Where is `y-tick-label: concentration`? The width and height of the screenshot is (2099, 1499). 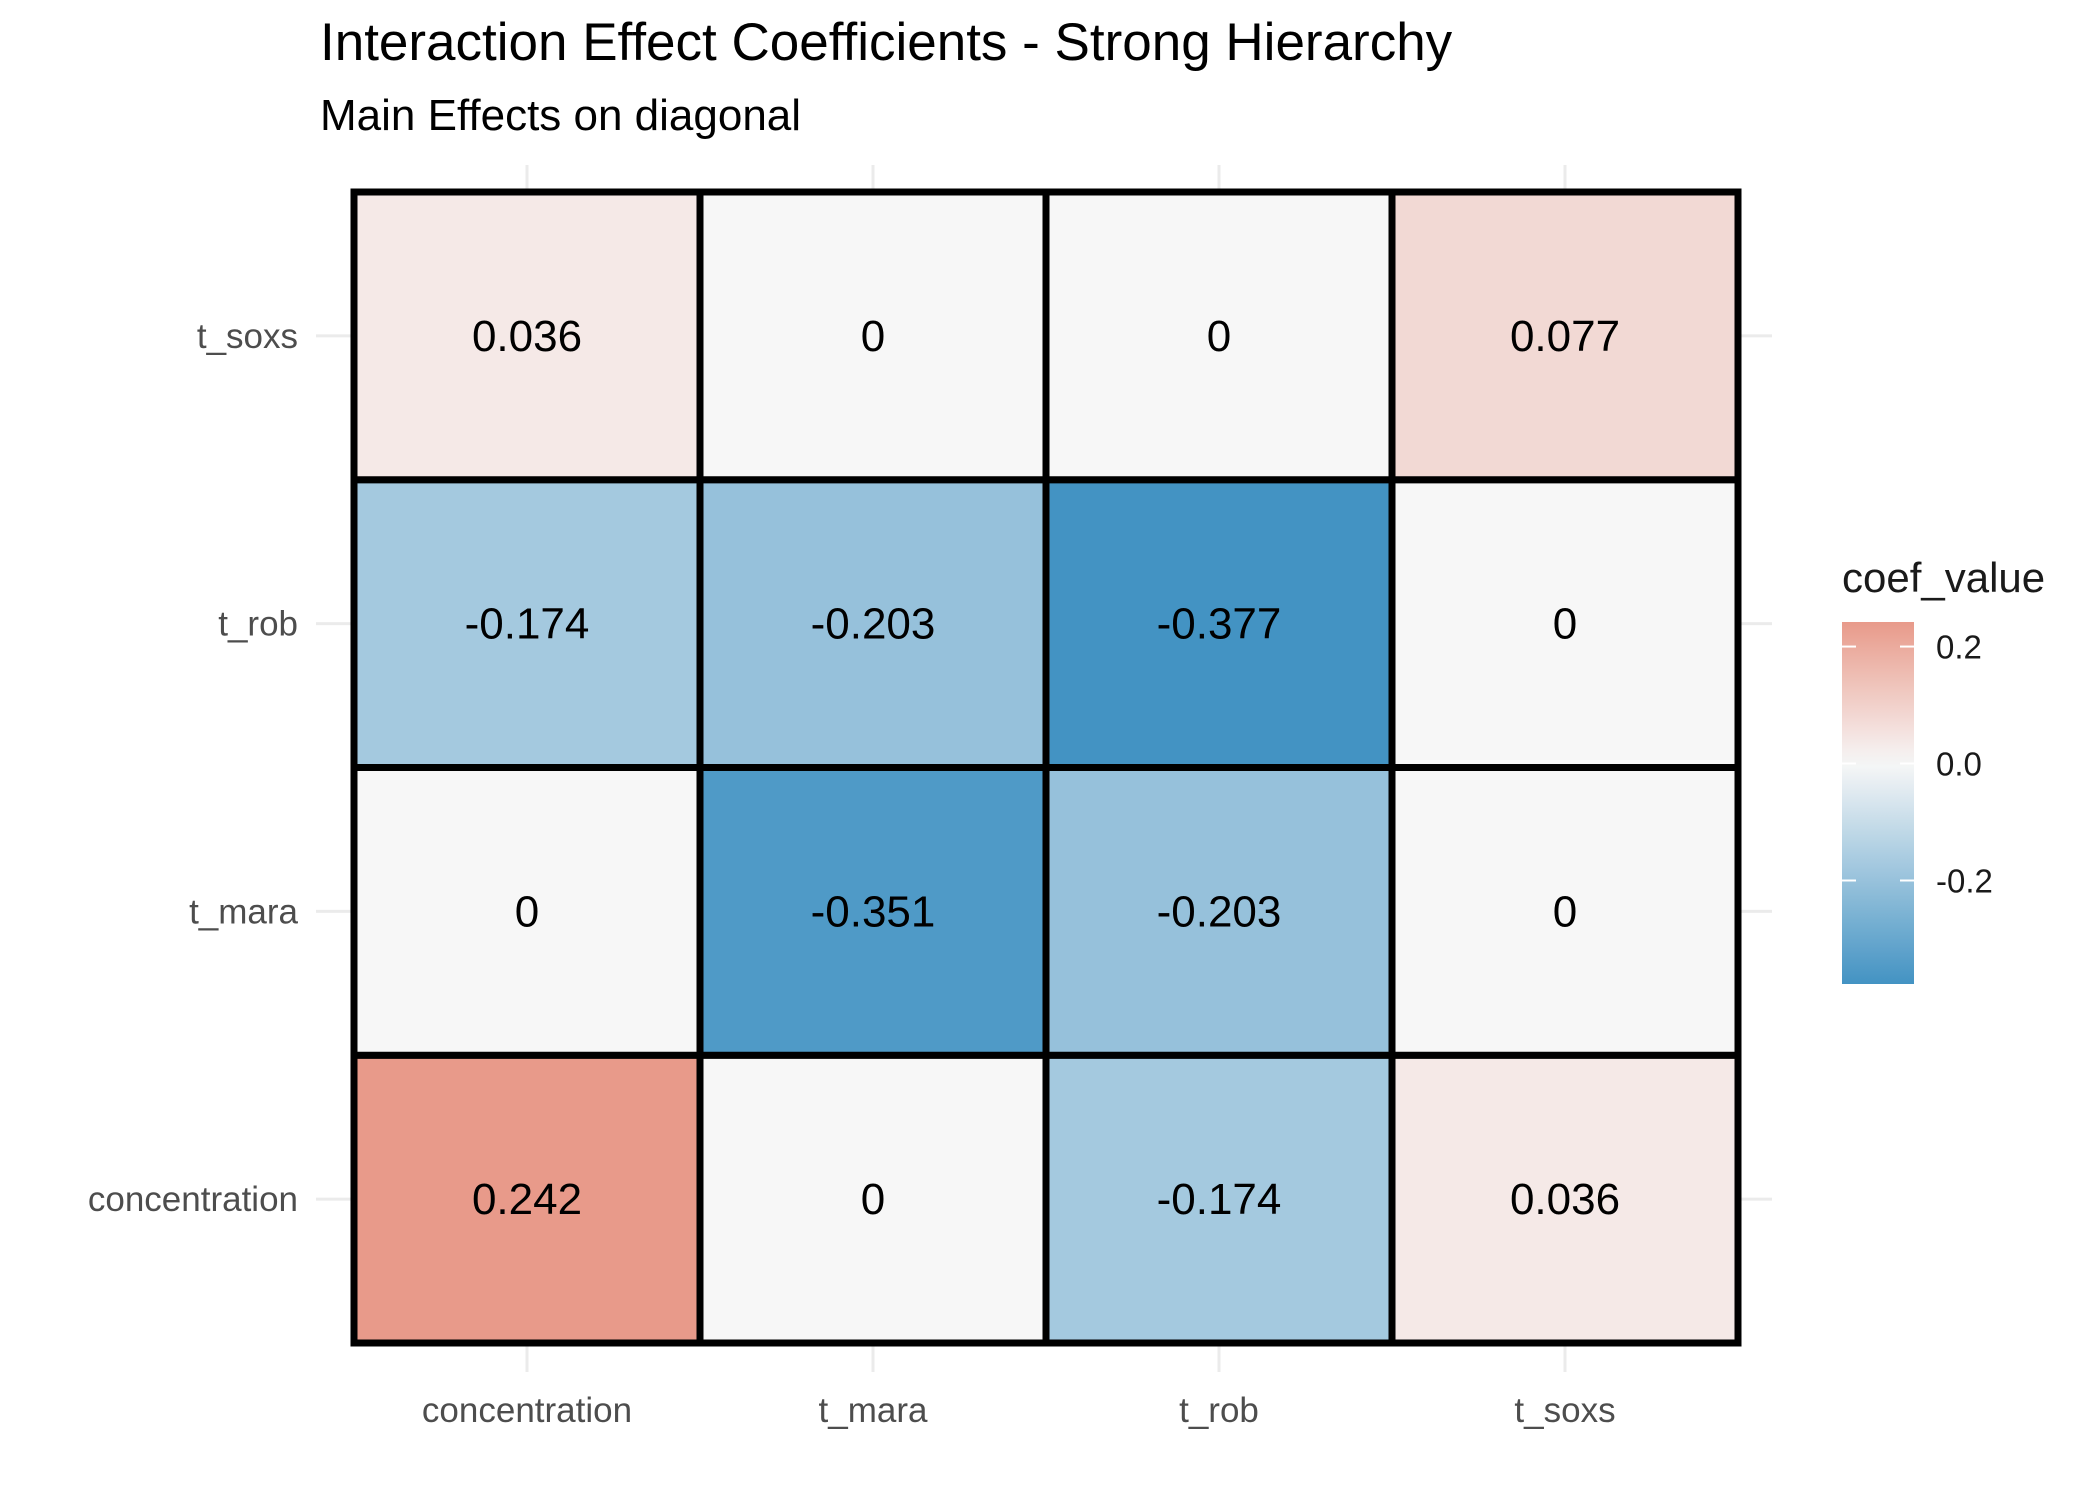 y-tick-label: concentration is located at coordinates (193, 1199).